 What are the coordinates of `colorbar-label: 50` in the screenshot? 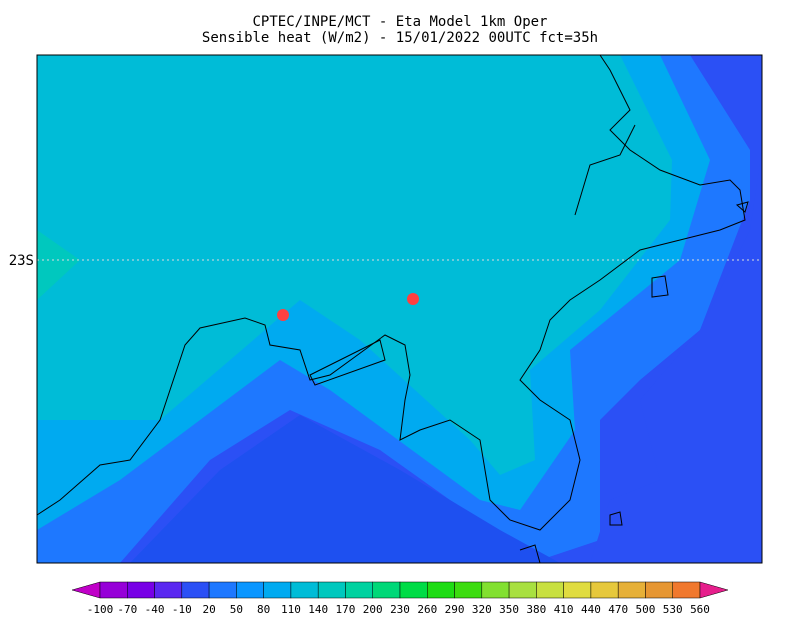 It's located at (236, 609).